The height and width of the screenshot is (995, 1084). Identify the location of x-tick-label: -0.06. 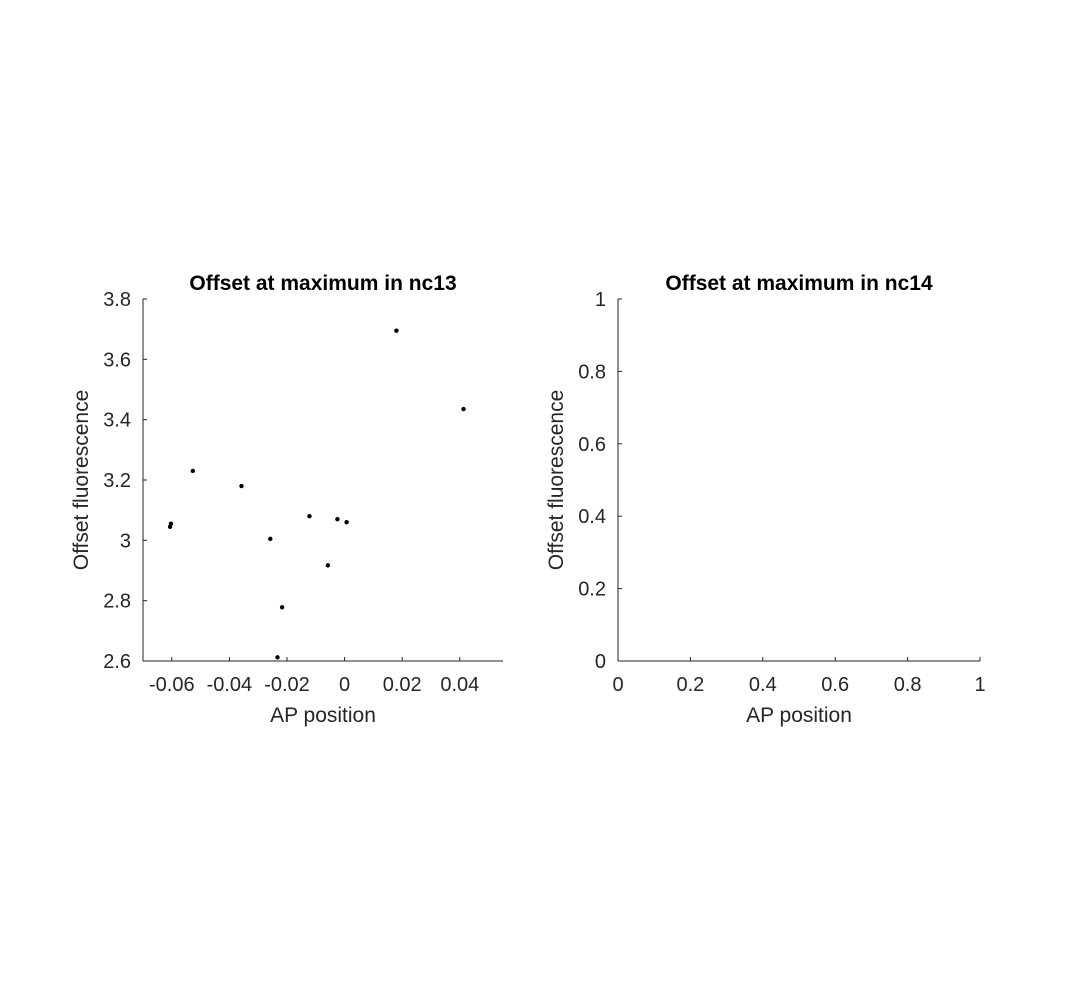
(172, 685).